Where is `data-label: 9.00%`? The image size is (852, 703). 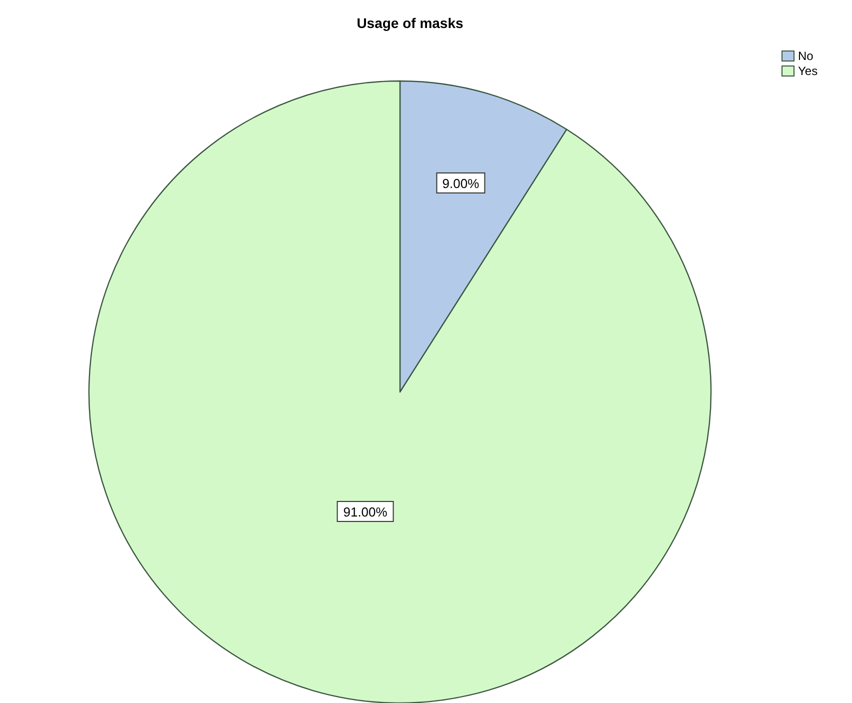
data-label: 9.00% is located at coordinates (461, 183).